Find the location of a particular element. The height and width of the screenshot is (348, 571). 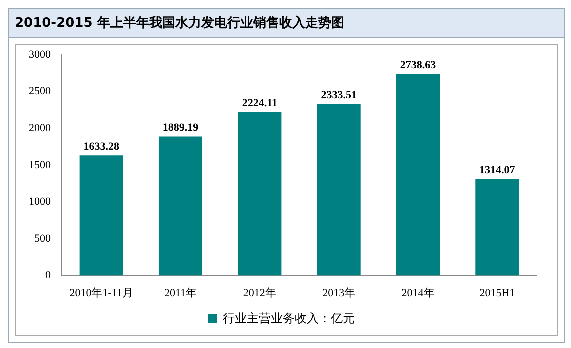

x-tick-label: 2013年 is located at coordinates (339, 293).